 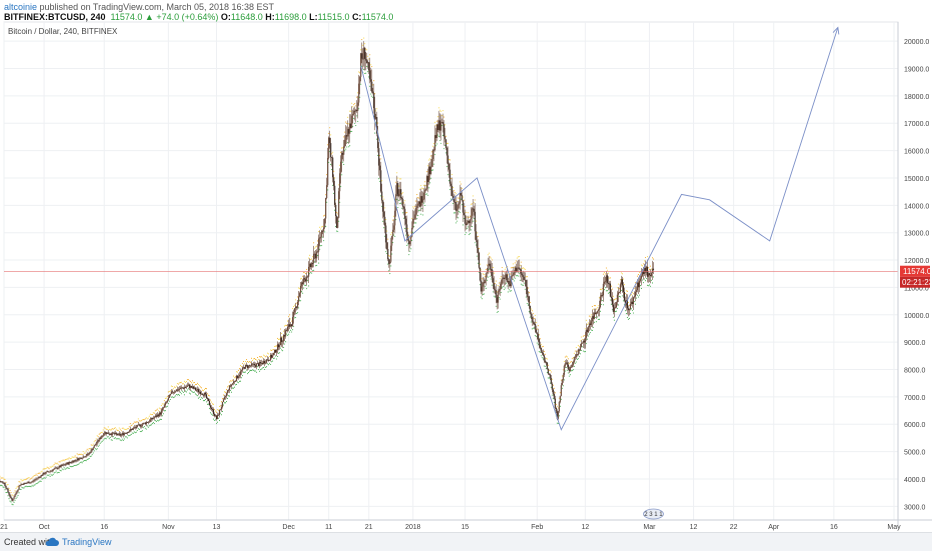 I want to click on x-tick-label: 2018, so click(x=413, y=527).